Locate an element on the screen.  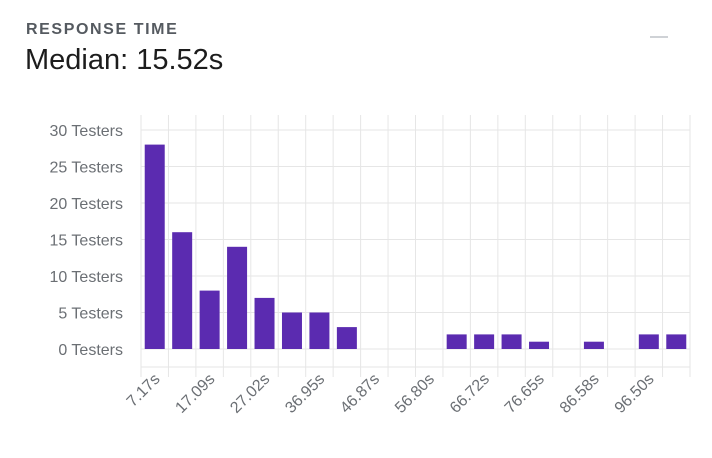
x-tick-label: 66.72s is located at coordinates (470, 394).